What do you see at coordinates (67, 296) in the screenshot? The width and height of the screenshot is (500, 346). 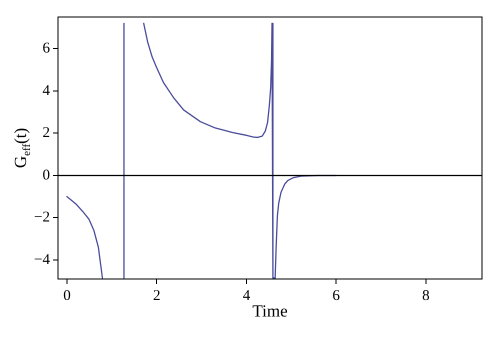 I see `x-tick-label: 0` at bounding box center [67, 296].